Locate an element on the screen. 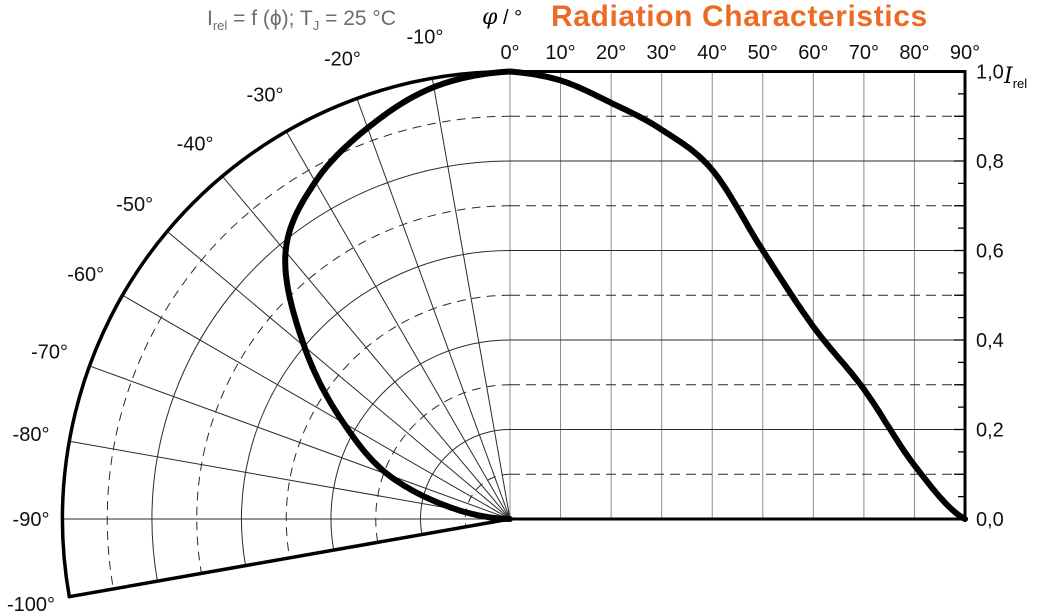 The height and width of the screenshot is (614, 1037). phi-axis-label: φ / ° is located at coordinates (502, 17).